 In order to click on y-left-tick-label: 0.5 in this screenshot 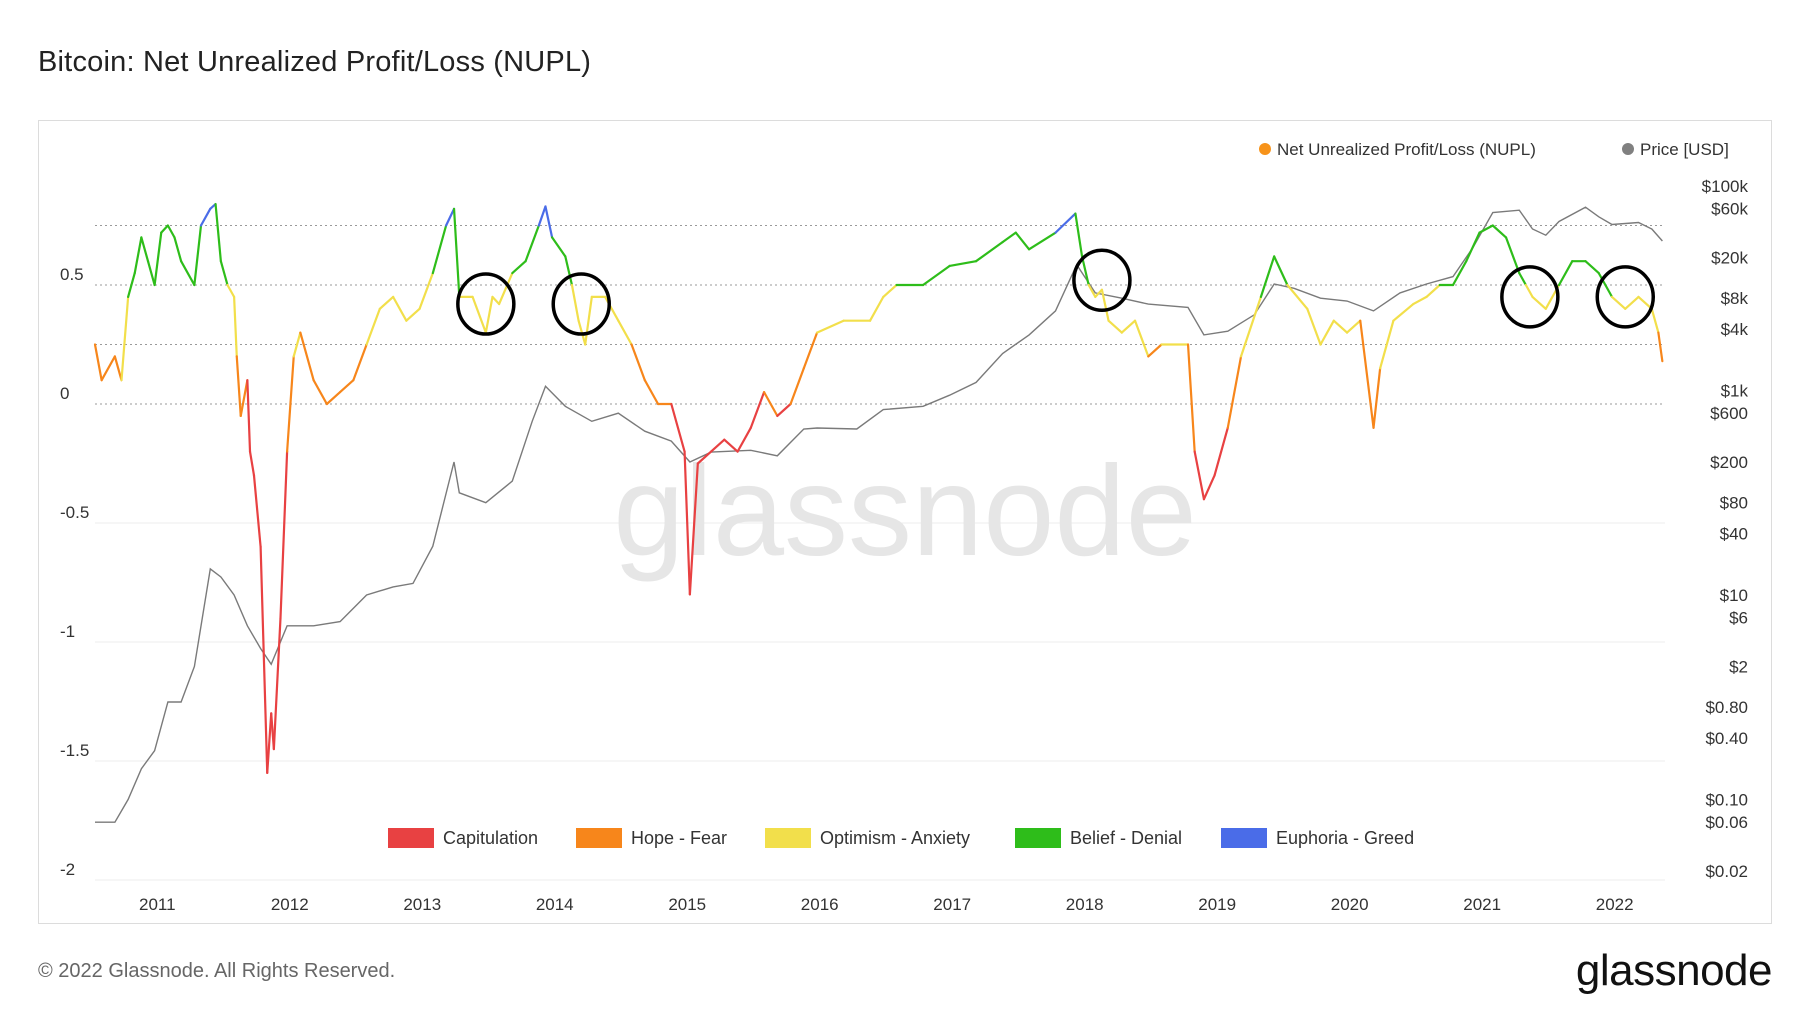, I will do `click(72, 274)`.